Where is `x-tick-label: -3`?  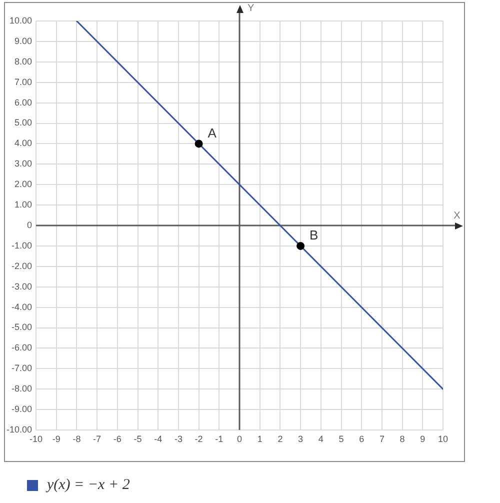
x-tick-label: -3 is located at coordinates (178, 439).